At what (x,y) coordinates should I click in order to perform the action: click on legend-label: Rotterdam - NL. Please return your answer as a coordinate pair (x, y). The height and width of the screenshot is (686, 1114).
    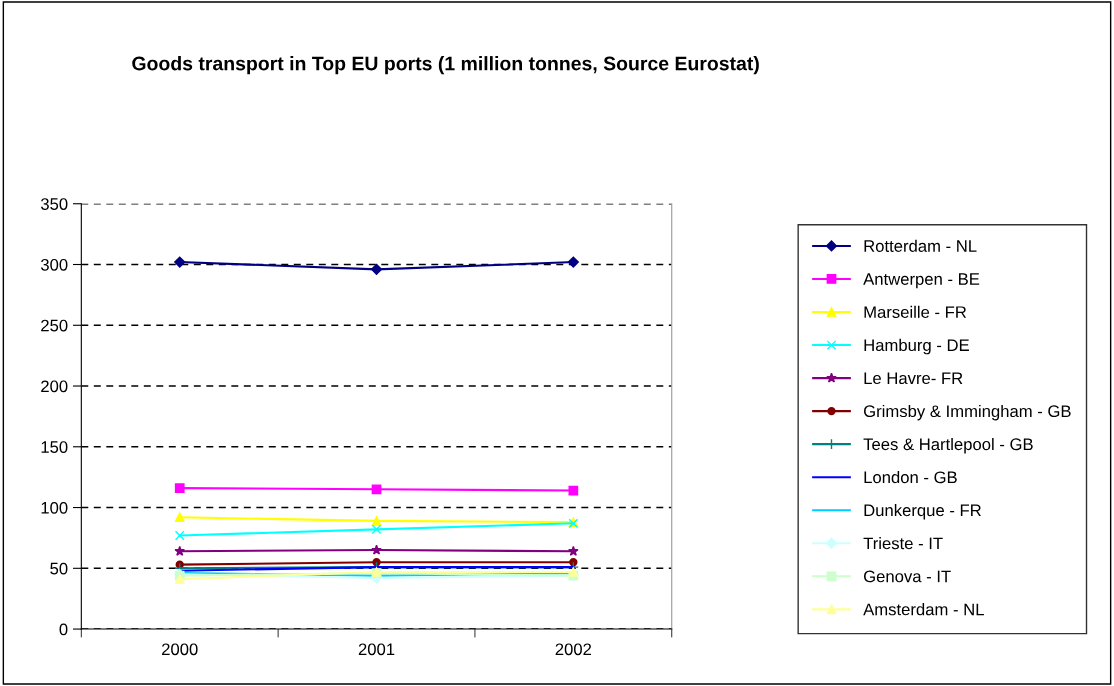
    Looking at the image, I should click on (920, 245).